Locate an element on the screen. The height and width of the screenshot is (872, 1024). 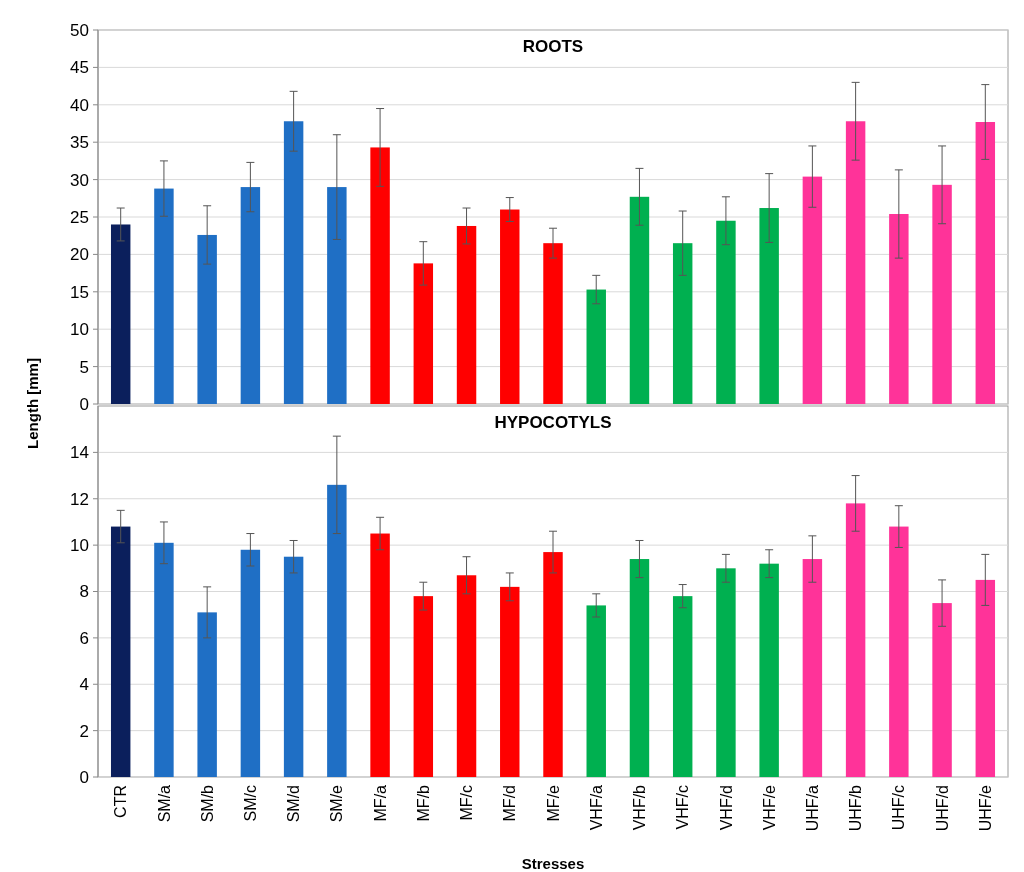
x-tick-label: UHF/b is located at coordinates (856, 808).